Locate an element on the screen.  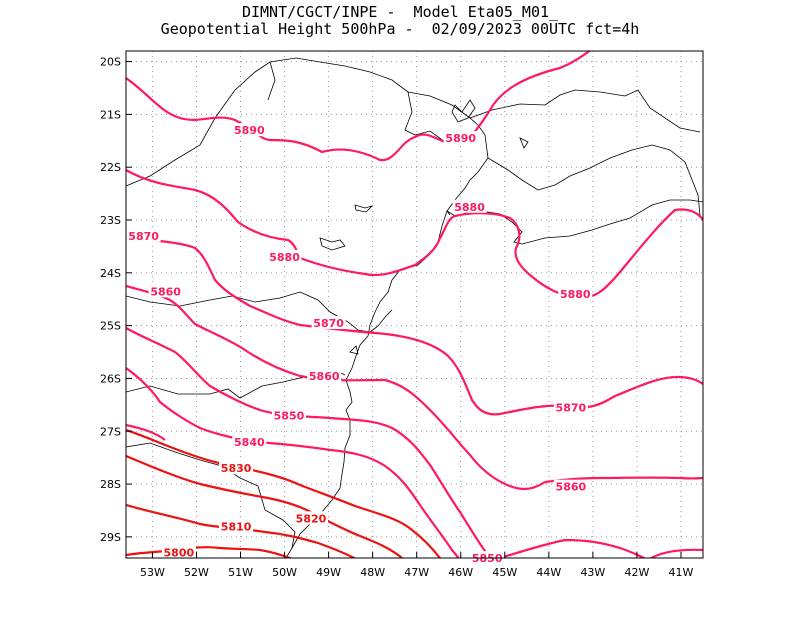
contour-label-5840: 5840 is located at coordinates (249, 442).